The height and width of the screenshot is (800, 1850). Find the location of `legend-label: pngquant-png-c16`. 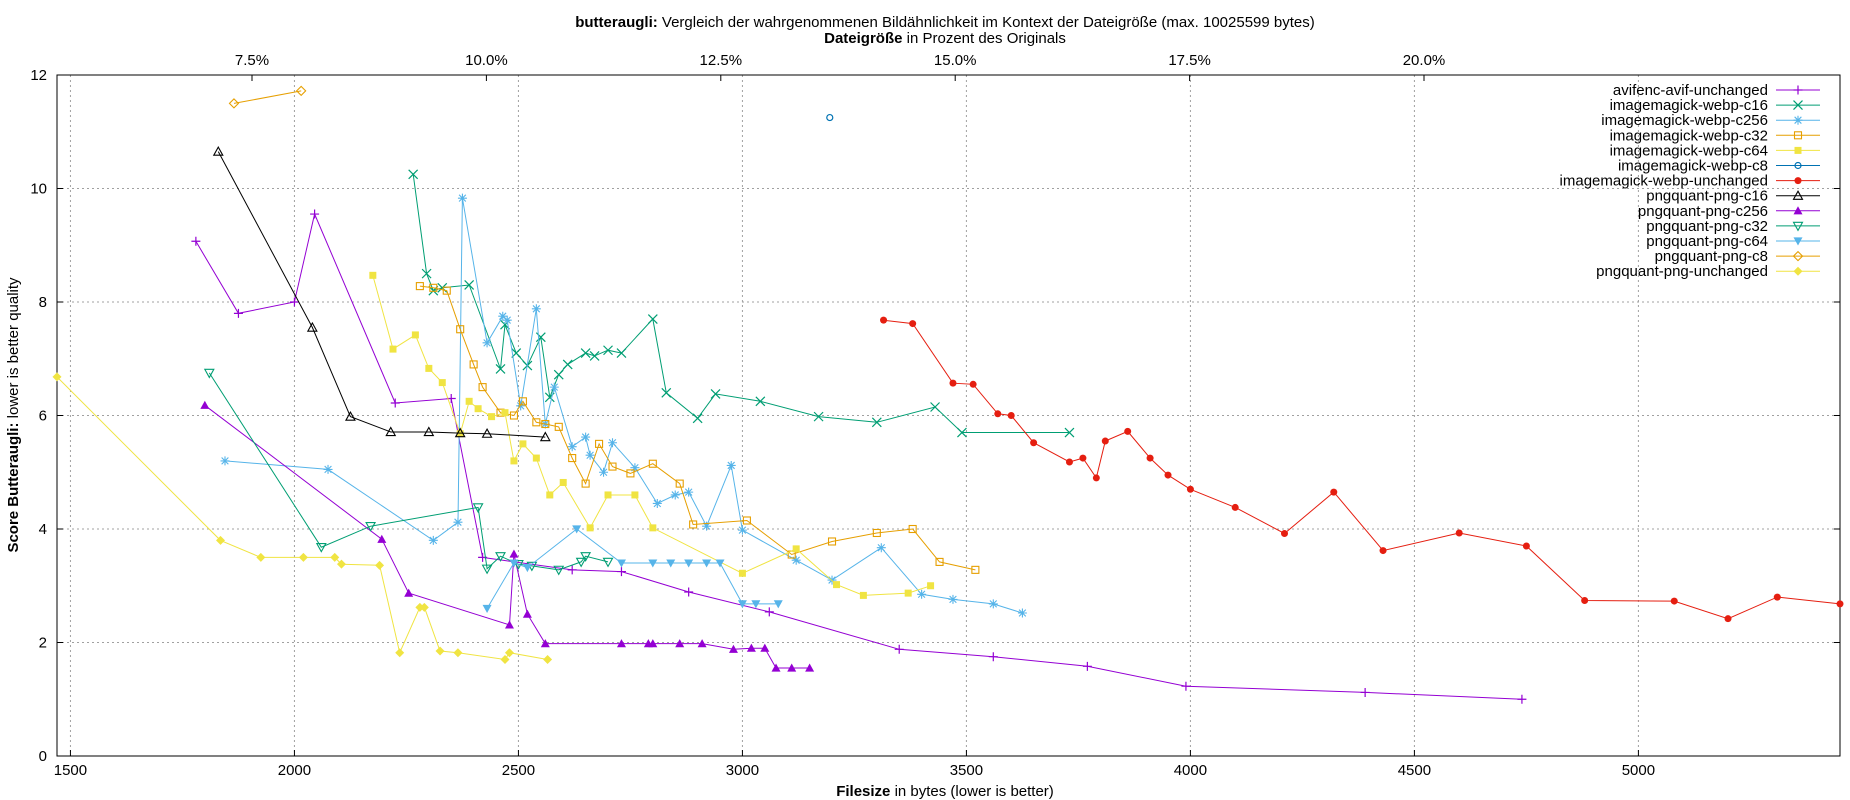

legend-label: pngquant-png-c16 is located at coordinates (1707, 196).